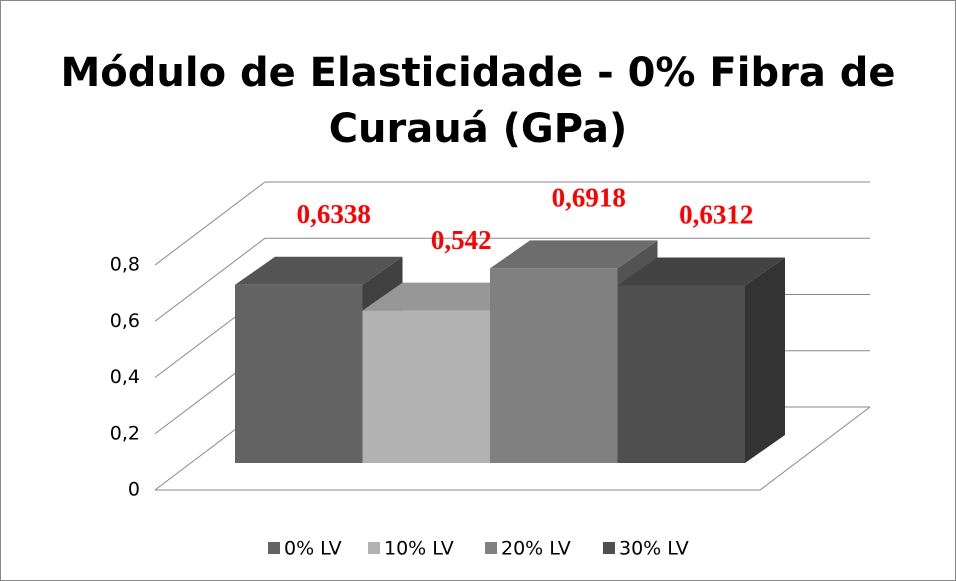 This screenshot has width=956, height=581. I want to click on y-tick-label: 0,4, so click(125, 377).